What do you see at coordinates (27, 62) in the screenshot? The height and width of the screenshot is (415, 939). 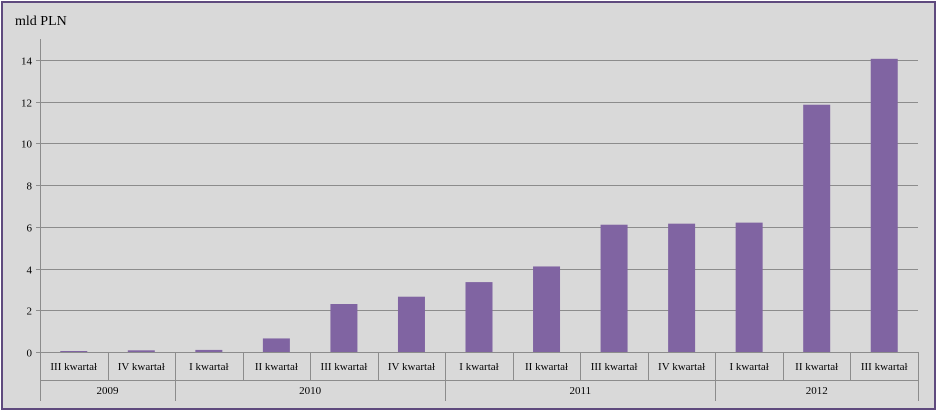 I see `y-tick-label: 14` at bounding box center [27, 62].